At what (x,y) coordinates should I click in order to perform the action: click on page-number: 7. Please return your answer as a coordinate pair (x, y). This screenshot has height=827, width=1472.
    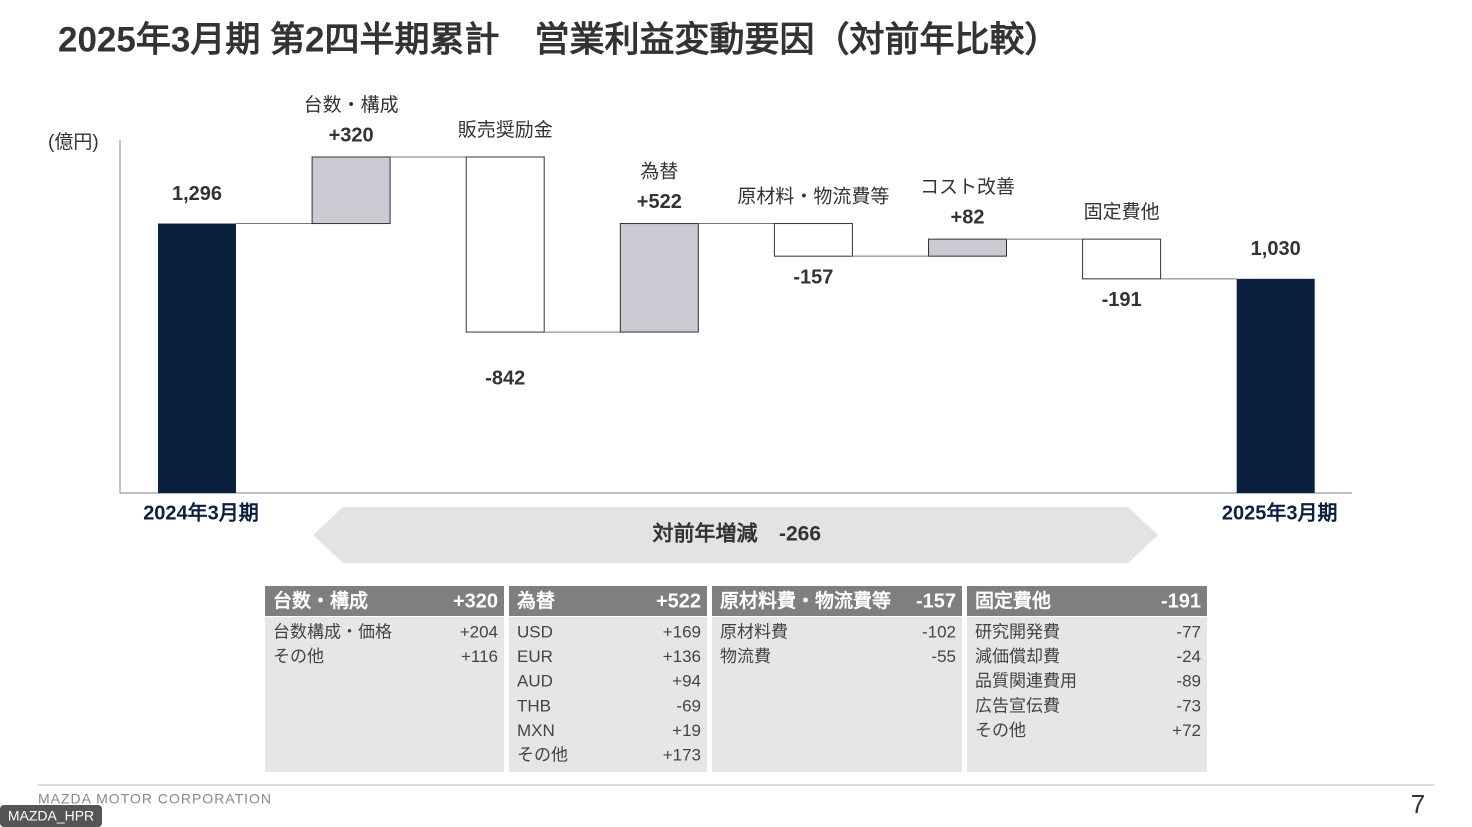
    Looking at the image, I should click on (1418, 804).